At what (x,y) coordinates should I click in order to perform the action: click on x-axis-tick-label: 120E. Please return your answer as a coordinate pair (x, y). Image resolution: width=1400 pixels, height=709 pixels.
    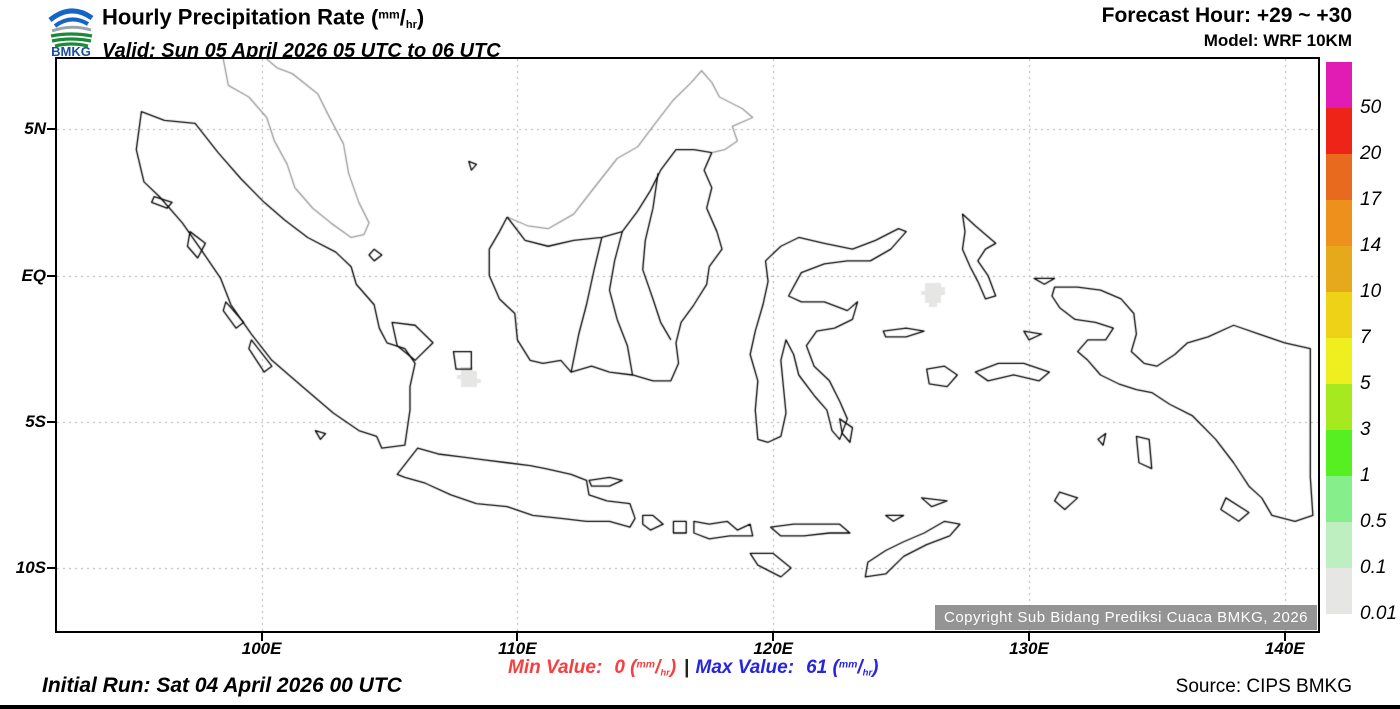
    Looking at the image, I should click on (773, 648).